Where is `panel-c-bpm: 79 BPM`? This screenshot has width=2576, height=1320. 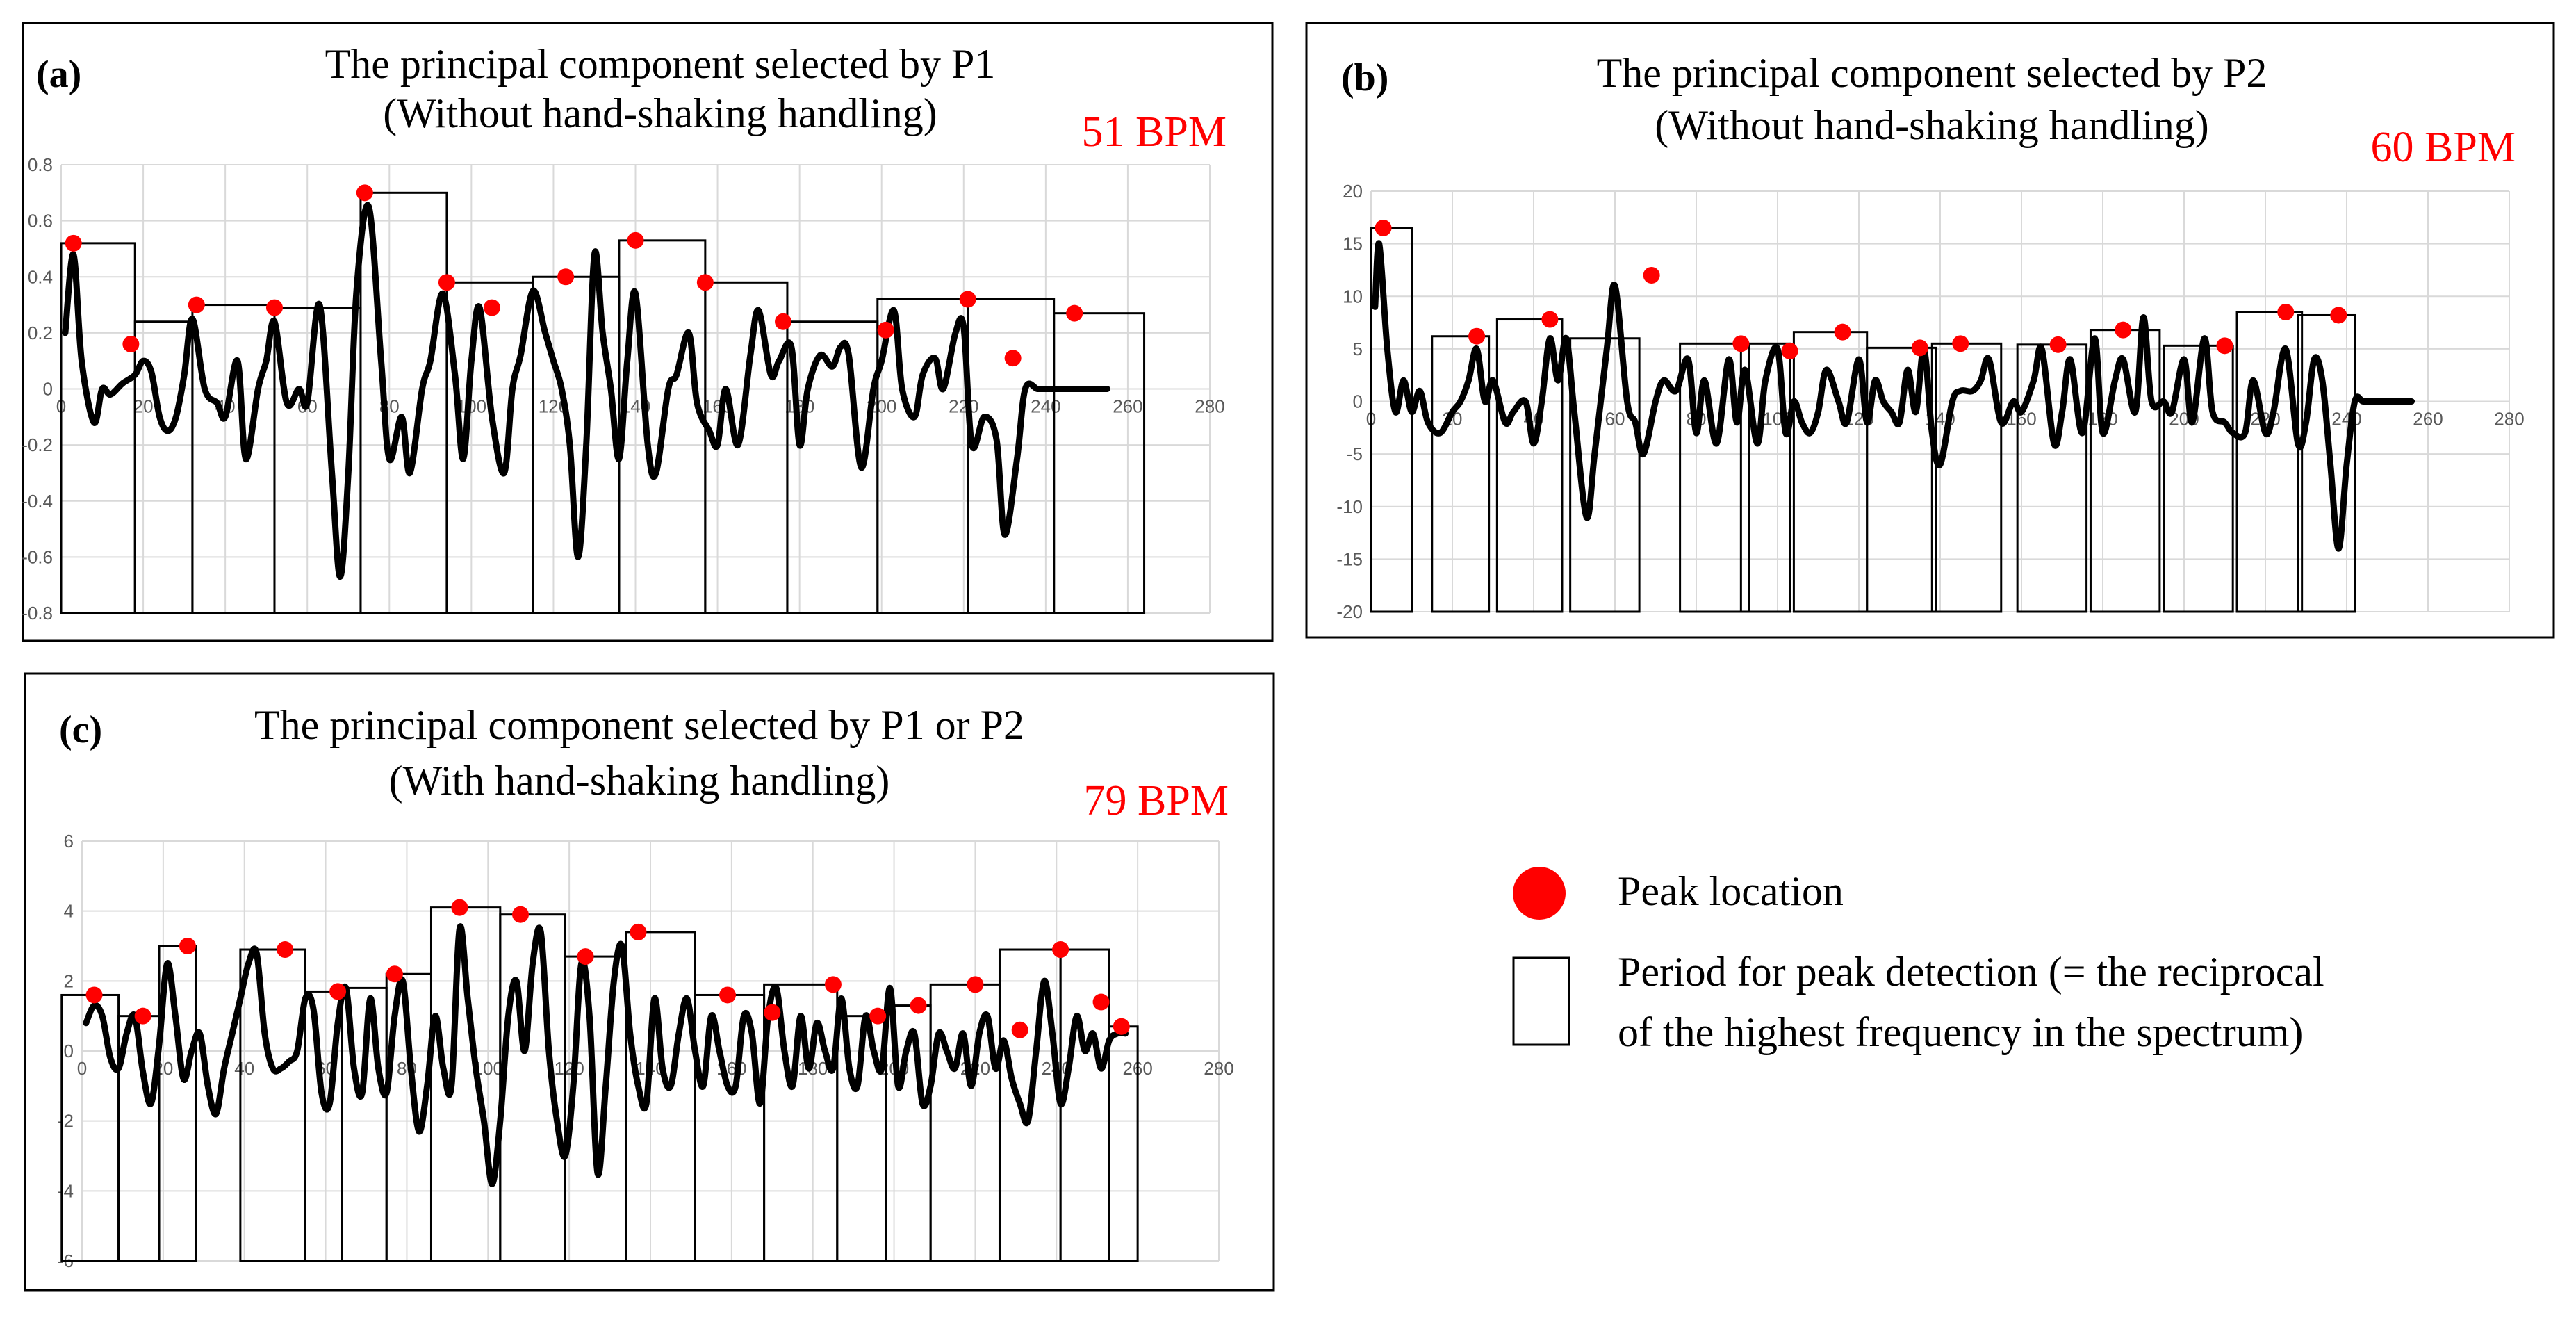
panel-c-bpm: 79 BPM is located at coordinates (1156, 801).